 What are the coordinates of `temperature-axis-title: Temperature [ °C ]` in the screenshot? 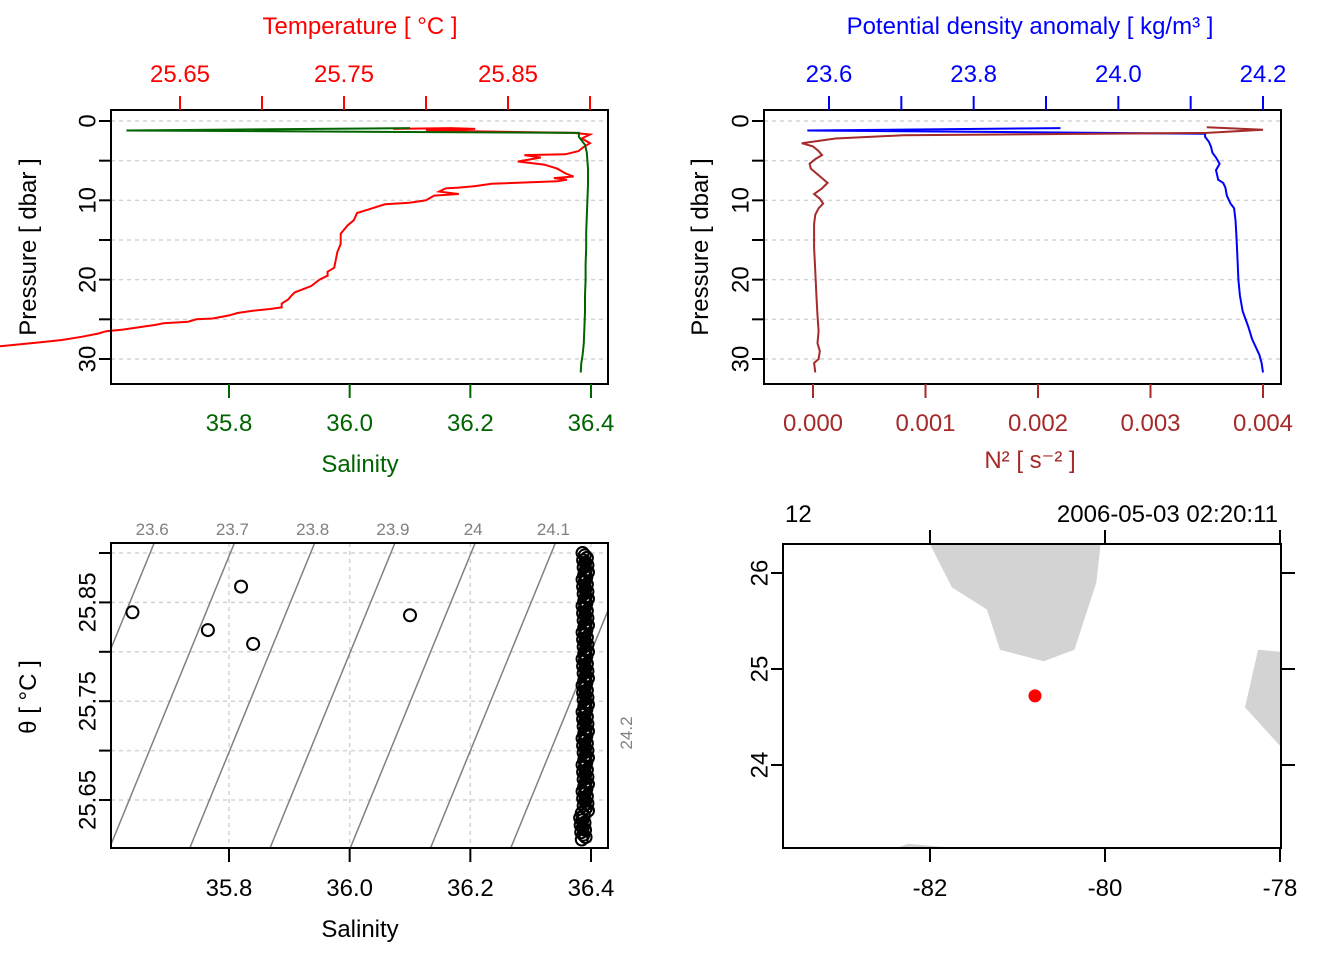 It's located at (360, 26).